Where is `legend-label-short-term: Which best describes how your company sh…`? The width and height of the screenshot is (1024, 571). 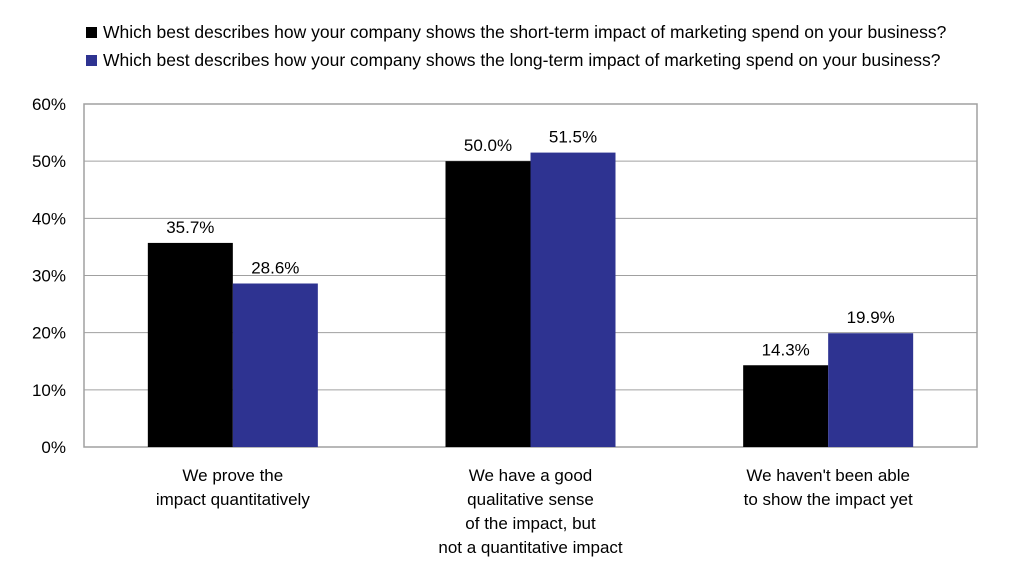
legend-label-short-term: Which best describes how your company sh… is located at coordinates (525, 32).